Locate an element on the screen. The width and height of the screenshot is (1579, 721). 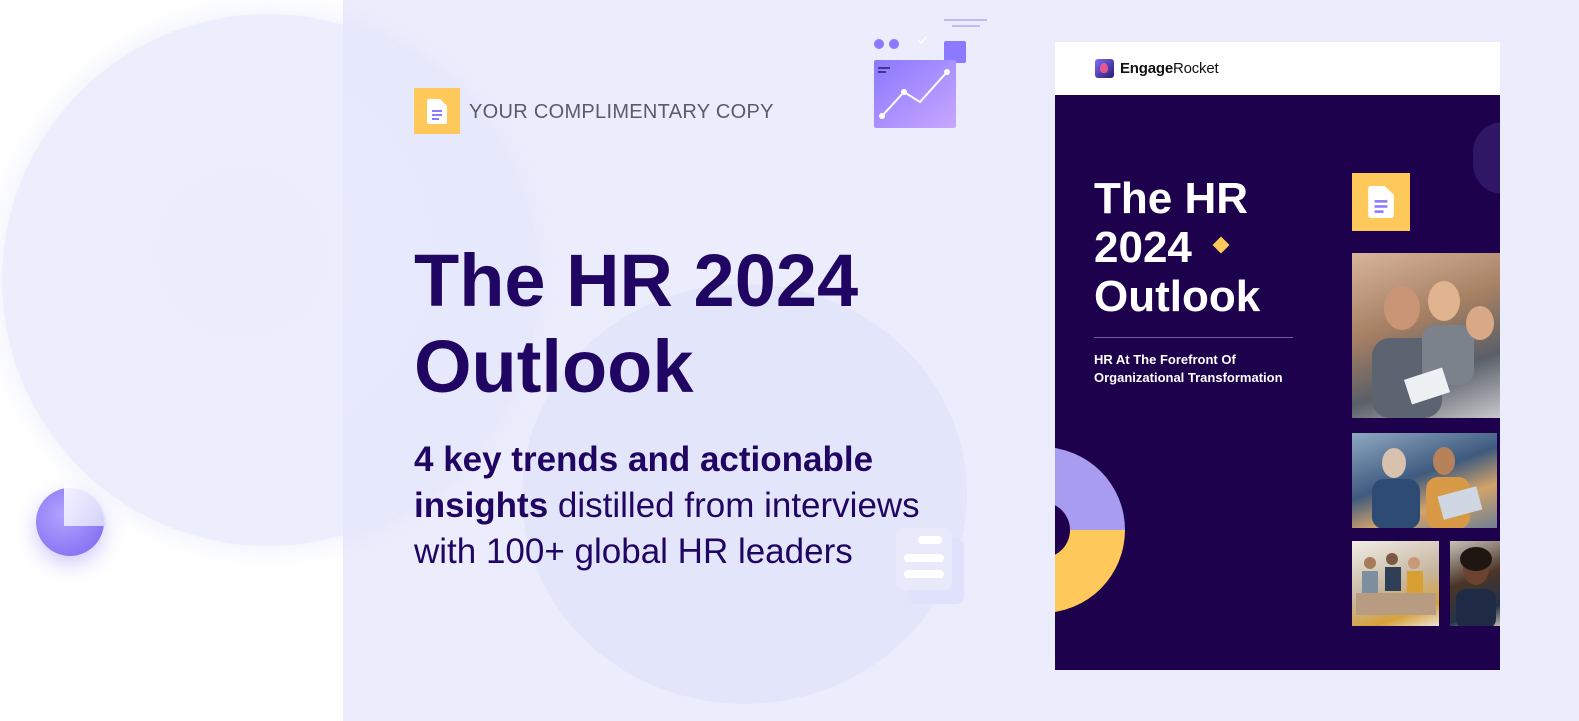
pie-slice-decoration is located at coordinates (85, 505).